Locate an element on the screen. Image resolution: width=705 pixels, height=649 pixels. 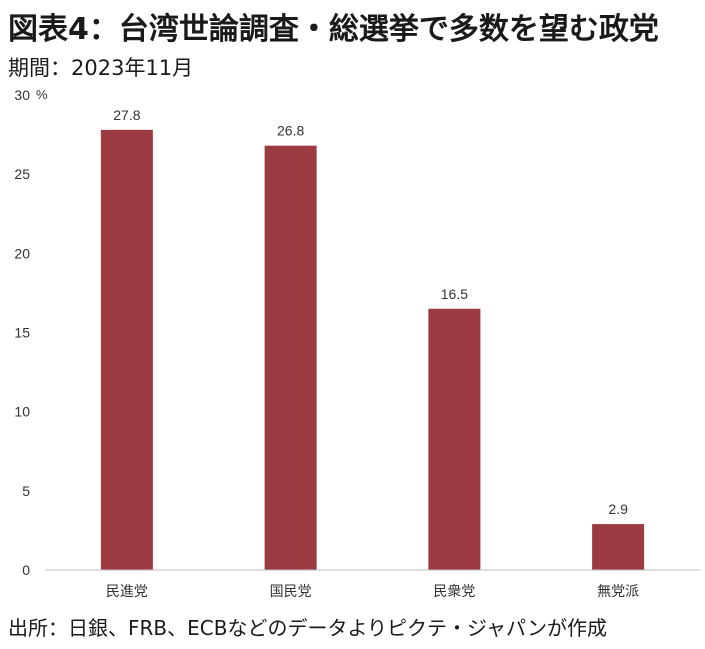
y-tick-label-0: 0 is located at coordinates (26, 570).